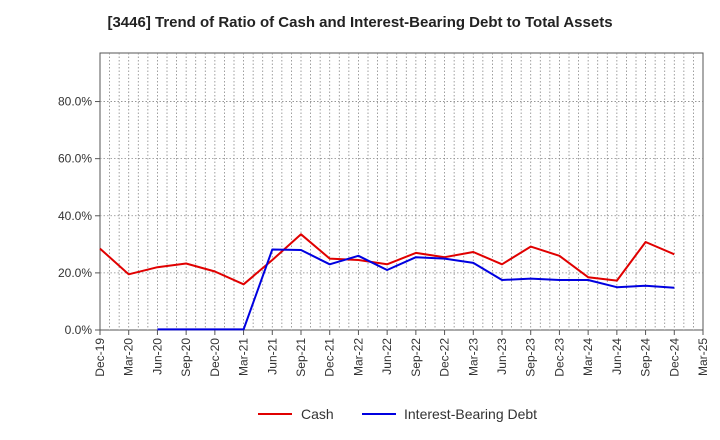 The height and width of the screenshot is (440, 720). What do you see at coordinates (470, 414) in the screenshot?
I see `legend-label: Interest-Bearing Debt` at bounding box center [470, 414].